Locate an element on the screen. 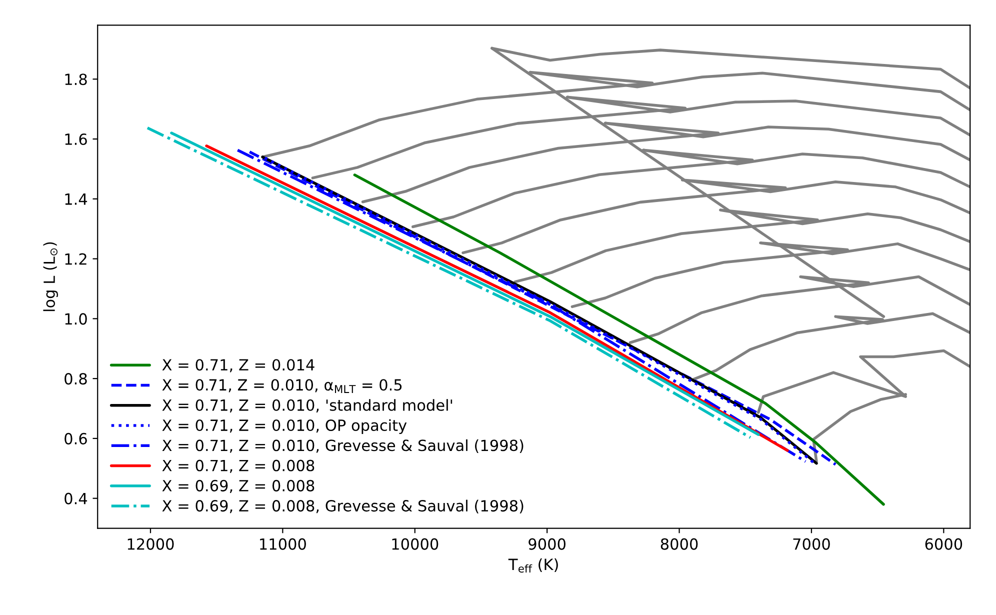 The image size is (996, 615). legend-label: X = 0.71, Z = 0.014 is located at coordinates (238, 365).